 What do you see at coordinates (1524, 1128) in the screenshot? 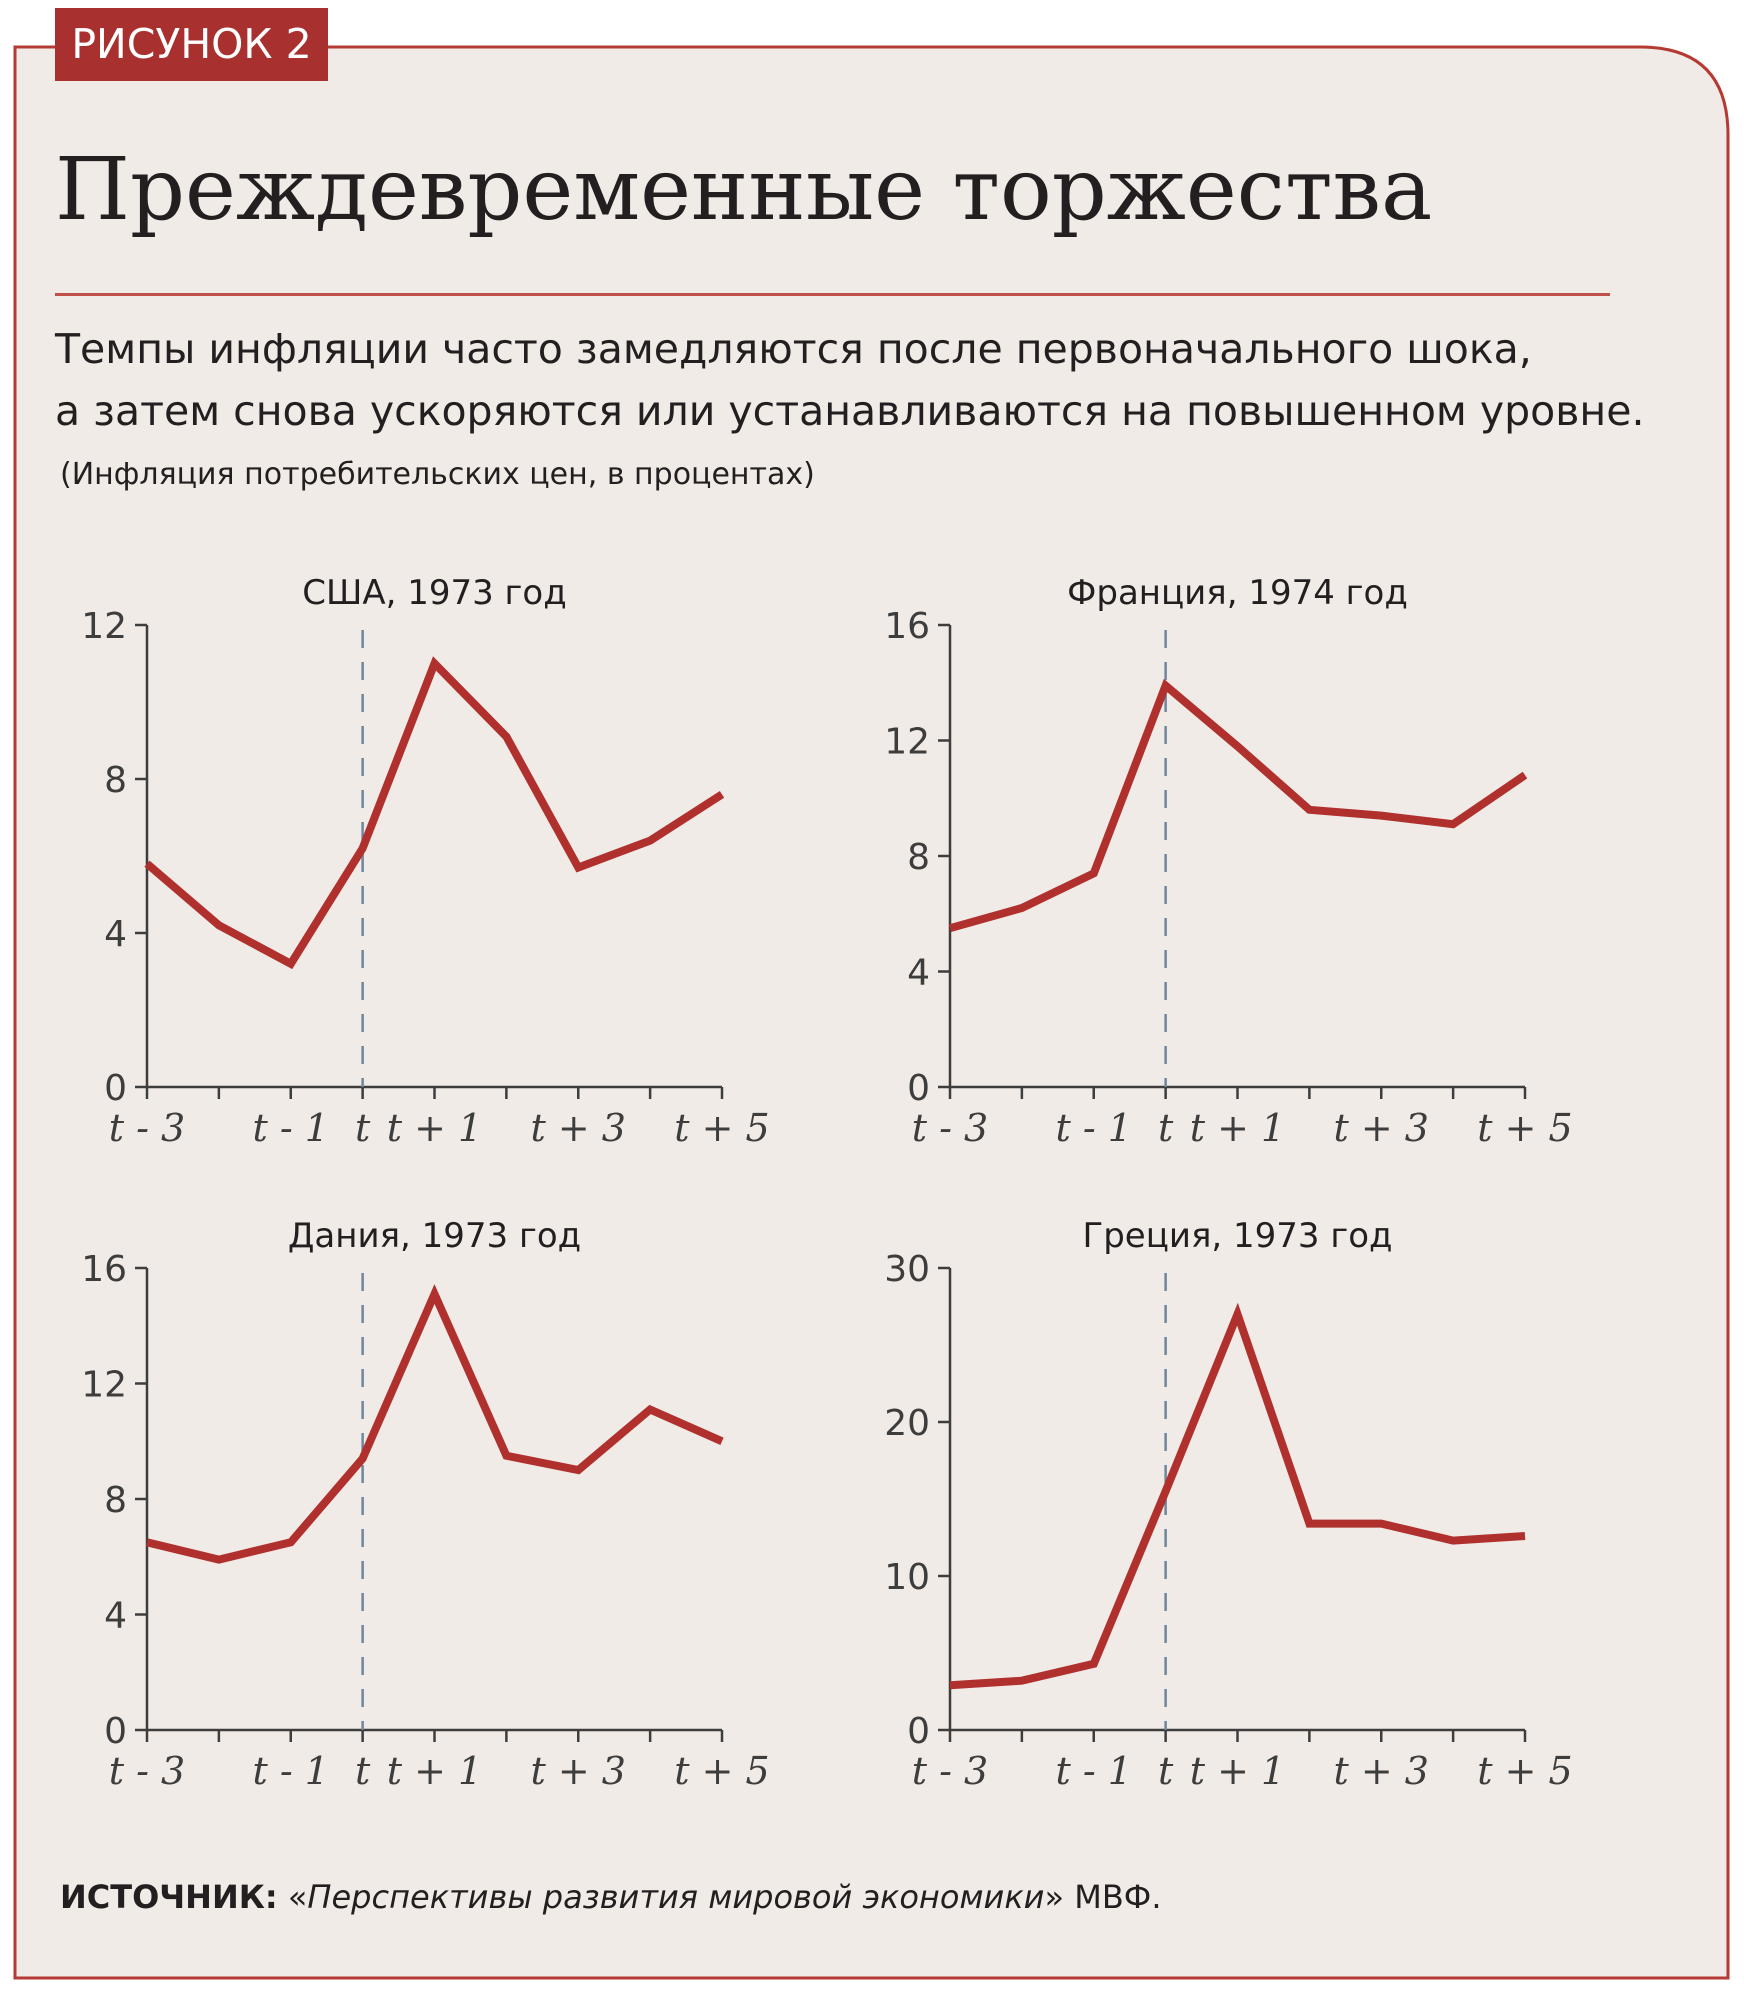
I see `france-x-tick-label: t + 5` at bounding box center [1524, 1128].